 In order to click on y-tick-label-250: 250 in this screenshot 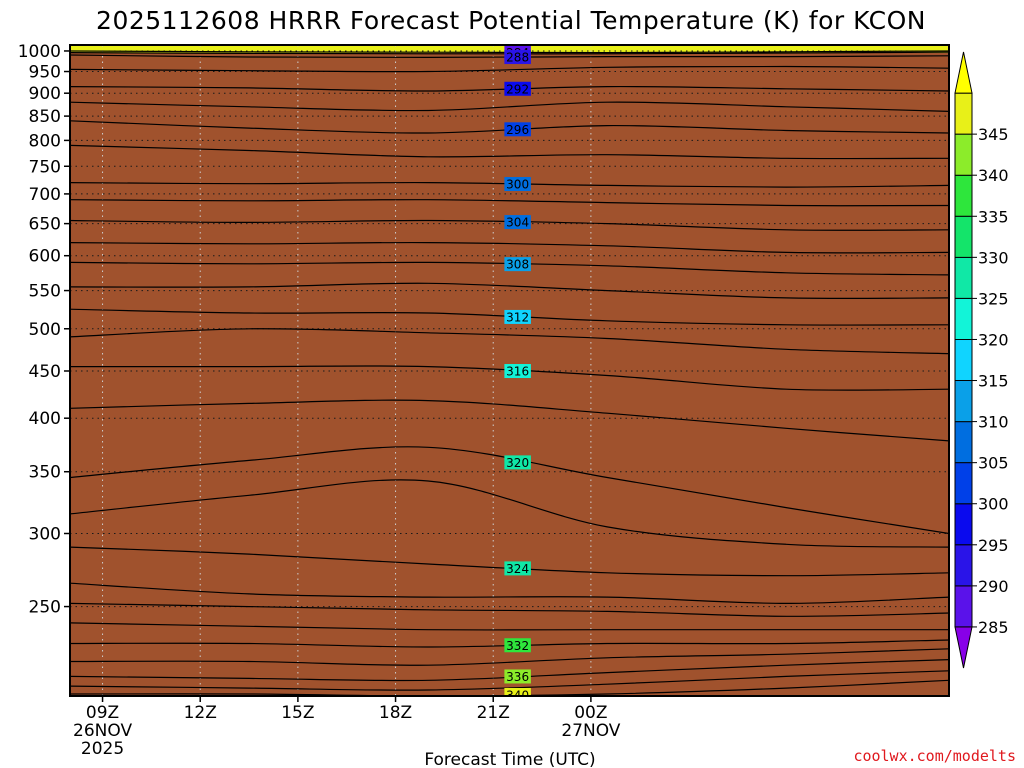, I will do `click(45, 608)`.